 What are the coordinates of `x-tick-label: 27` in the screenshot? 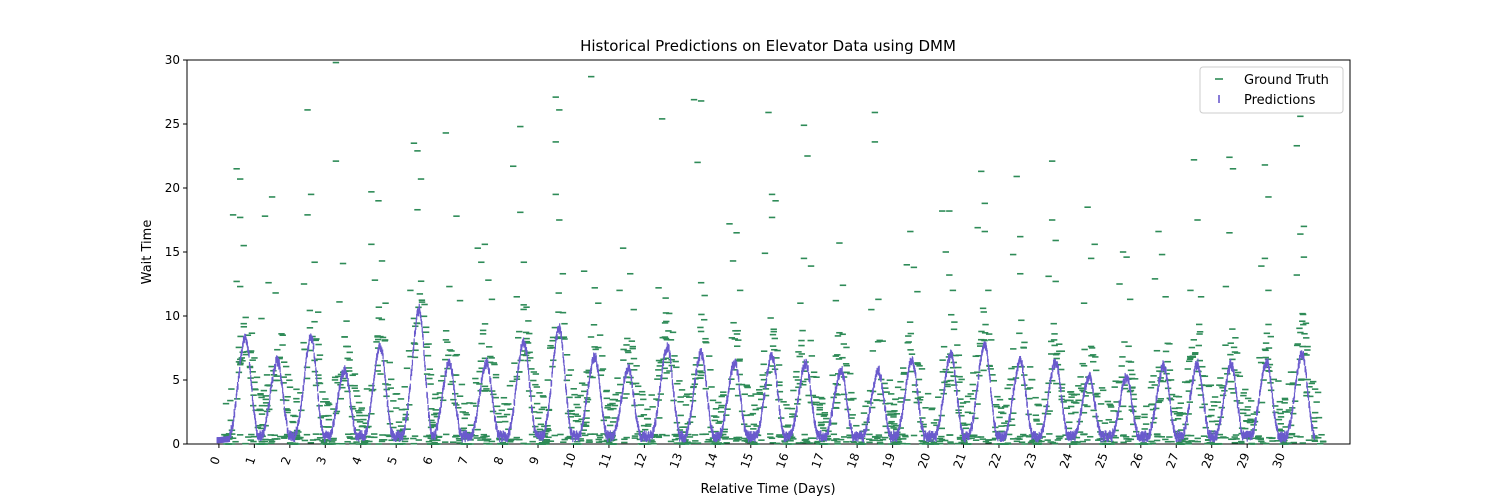 It's located at (1172, 460).